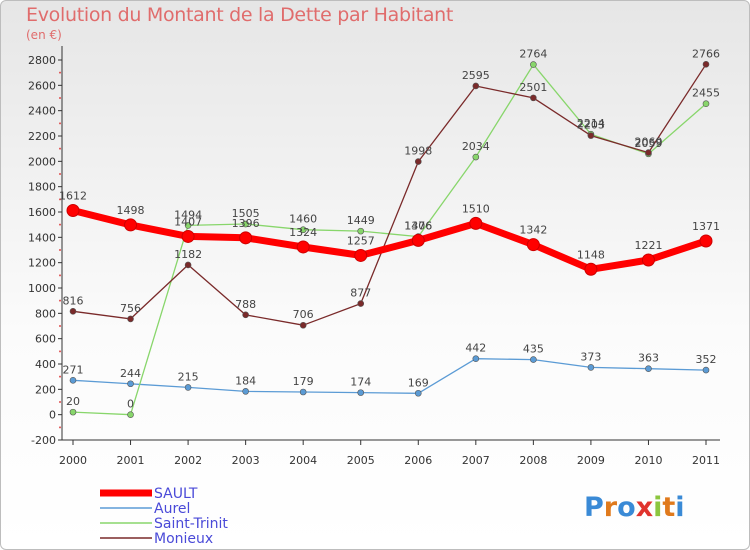 The width and height of the screenshot is (750, 550). What do you see at coordinates (183, 539) in the screenshot?
I see `legend-label-monieux: Monieux` at bounding box center [183, 539].